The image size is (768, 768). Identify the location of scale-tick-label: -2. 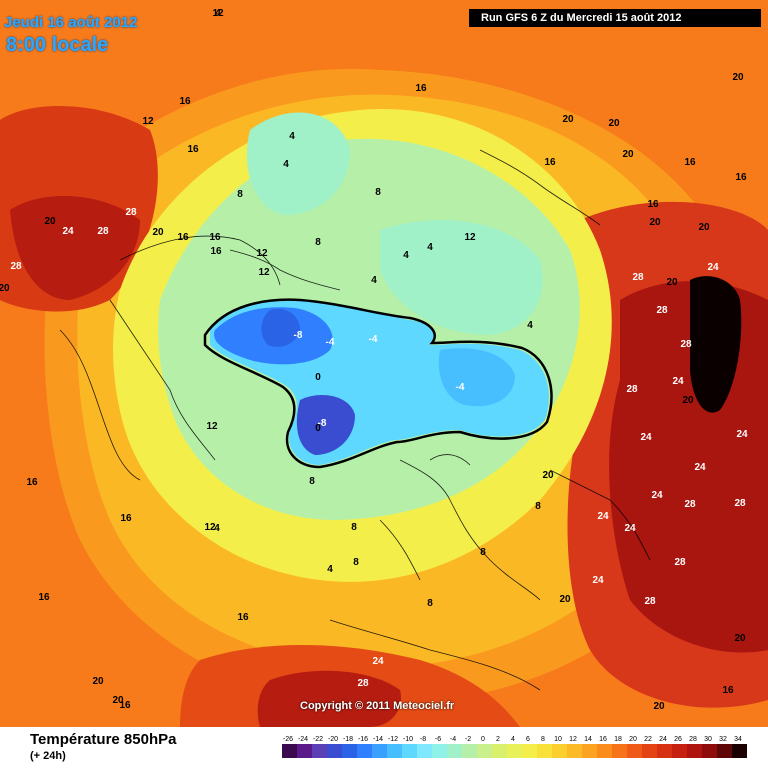
(468, 739).